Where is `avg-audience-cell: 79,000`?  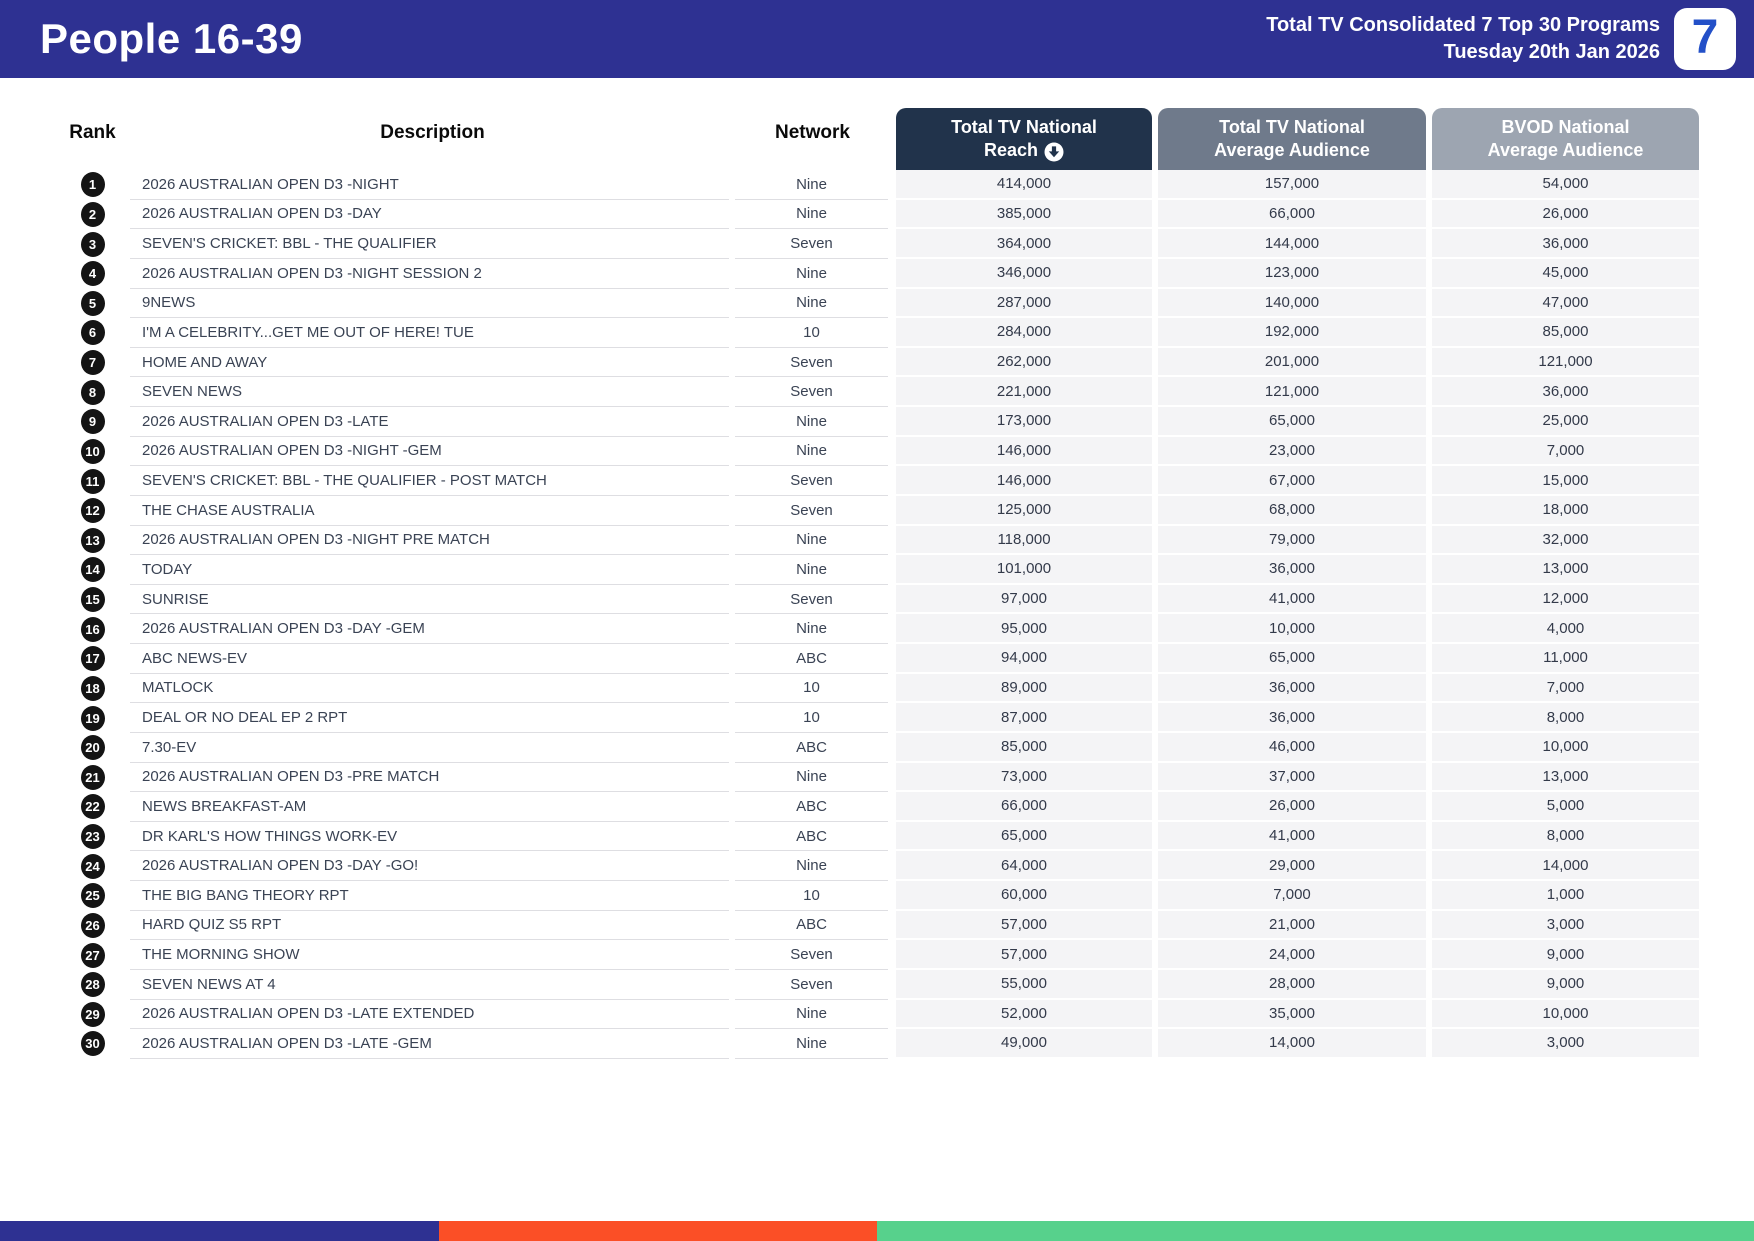 avg-audience-cell: 79,000 is located at coordinates (1292, 540).